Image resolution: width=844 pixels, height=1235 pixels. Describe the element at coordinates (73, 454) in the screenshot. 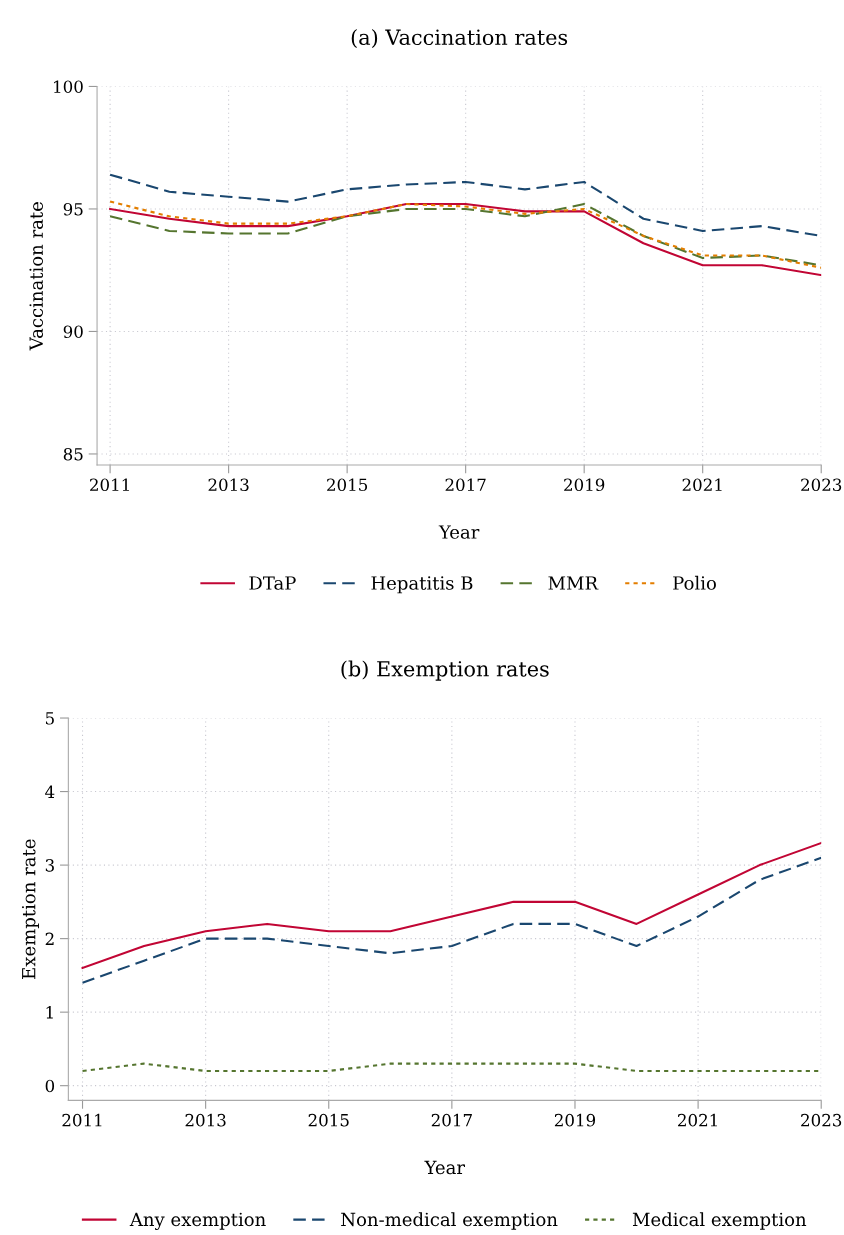

I see `y-tick-label: 85` at that location.